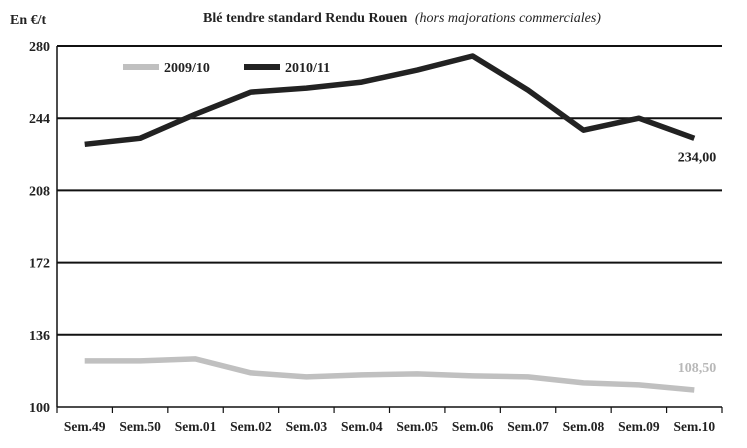 This screenshot has height=448, width=747. Describe the element at coordinates (39, 191) in the screenshot. I see `y-tick-208: 208` at that location.